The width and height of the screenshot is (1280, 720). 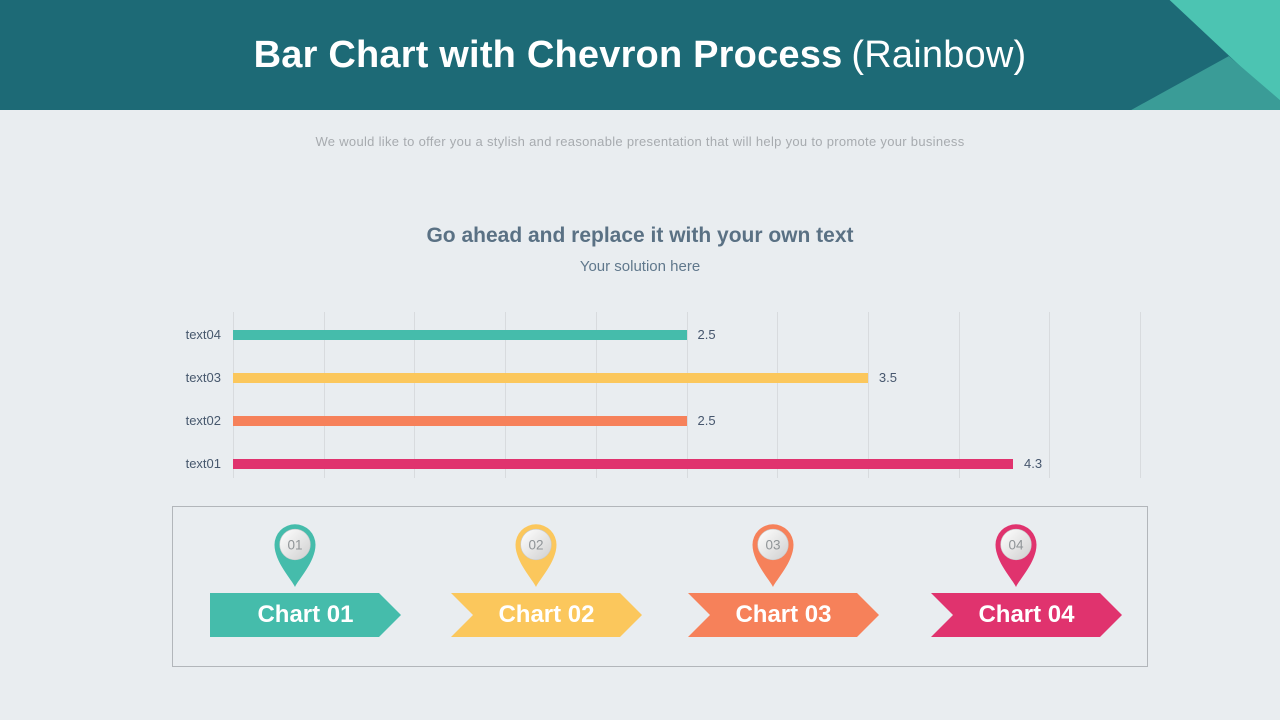 What do you see at coordinates (548, 54) in the screenshot?
I see `page-title-main: Bar Chart with Chevron Process` at bounding box center [548, 54].